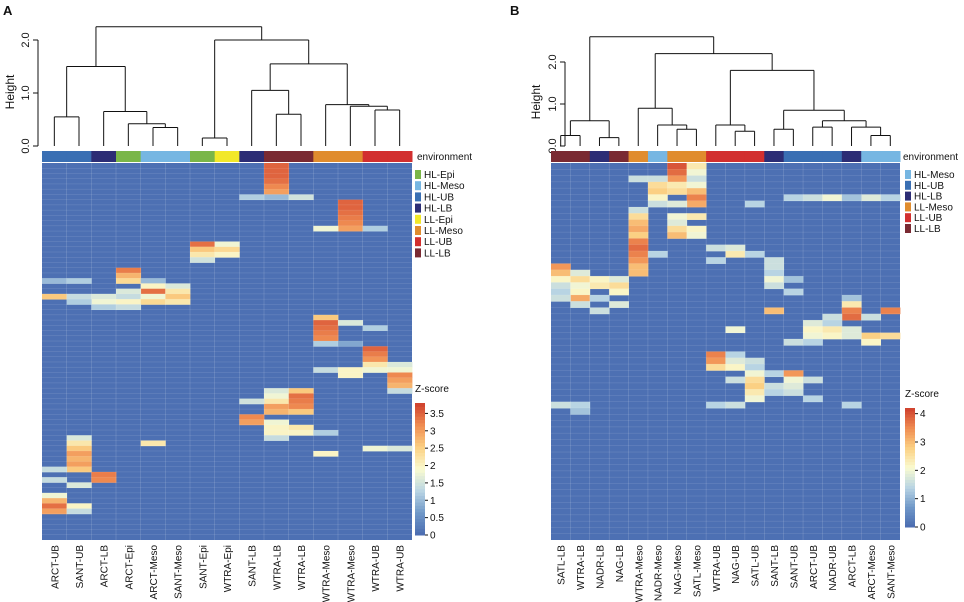 This screenshot has height=602, width=964. I want to click on panel-a-column-label: WTRA-UB, so click(376, 568).